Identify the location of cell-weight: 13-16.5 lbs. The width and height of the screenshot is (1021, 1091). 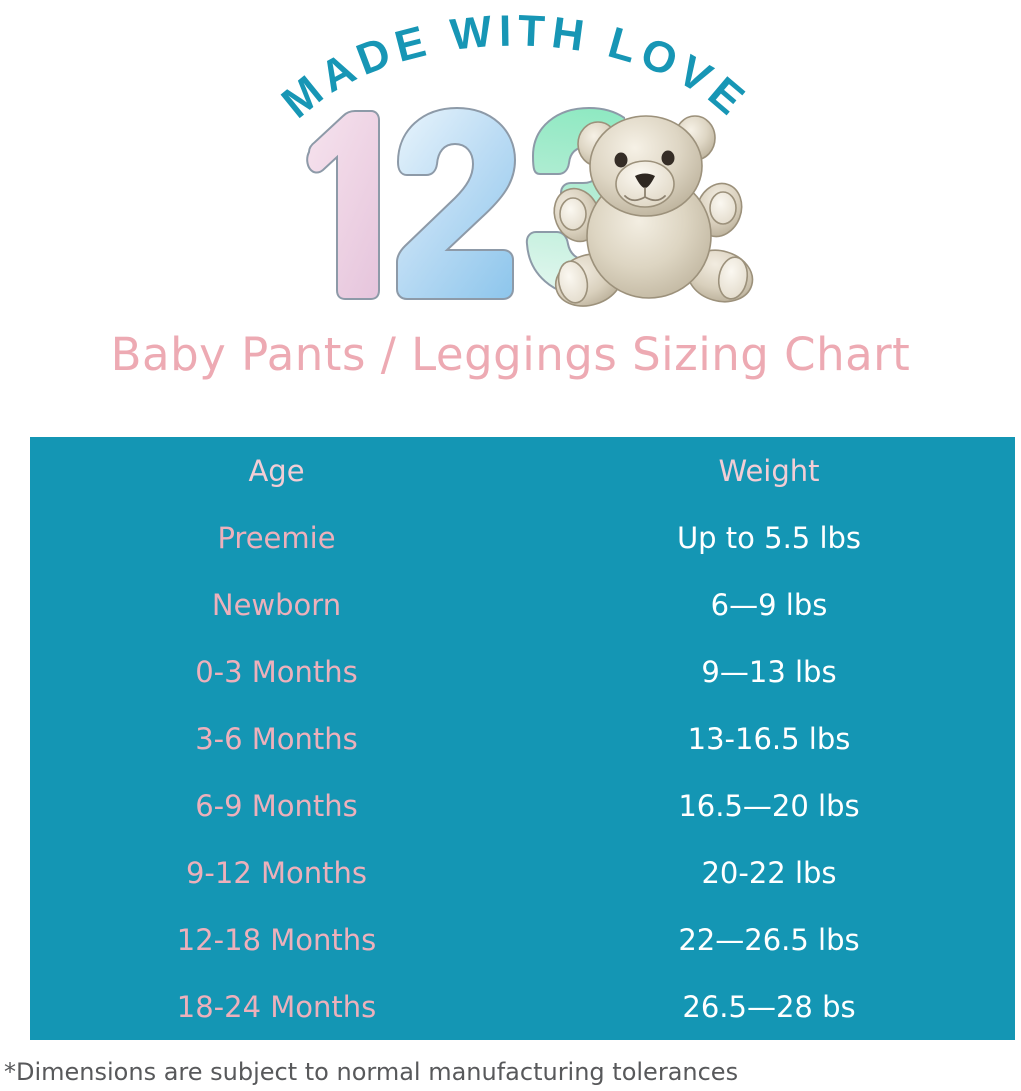
(769, 738).